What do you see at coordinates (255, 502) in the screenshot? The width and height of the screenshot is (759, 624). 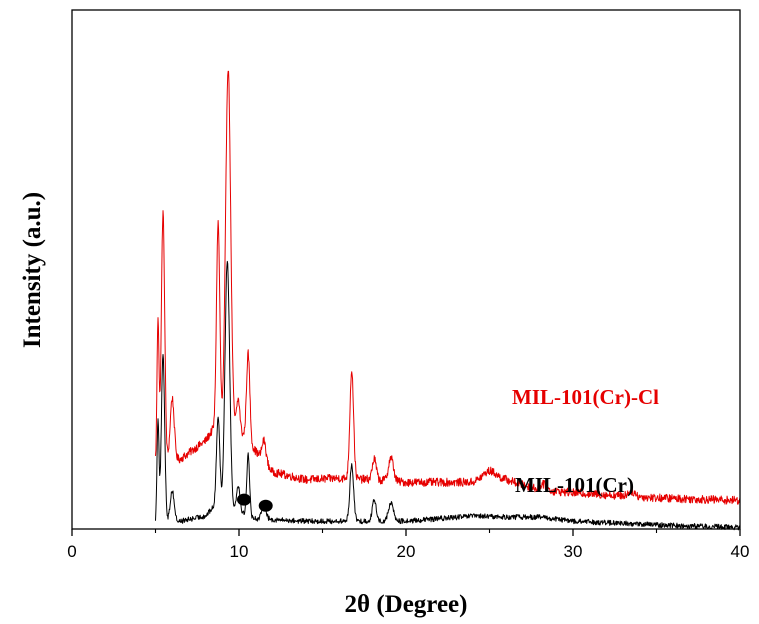 I see `marker-layer` at bounding box center [255, 502].